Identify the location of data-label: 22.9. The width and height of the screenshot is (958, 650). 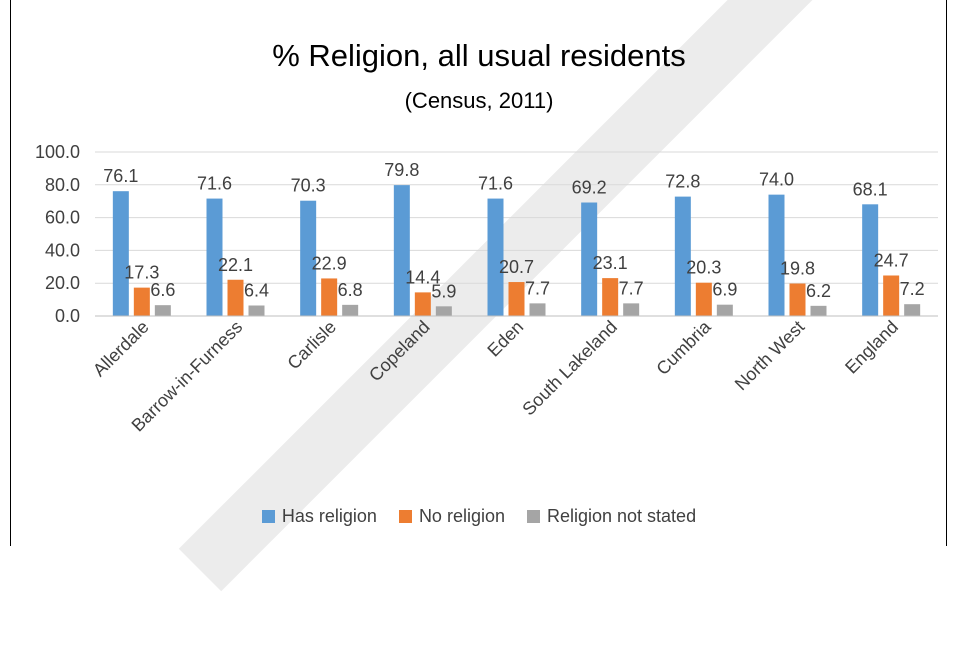
(329, 263).